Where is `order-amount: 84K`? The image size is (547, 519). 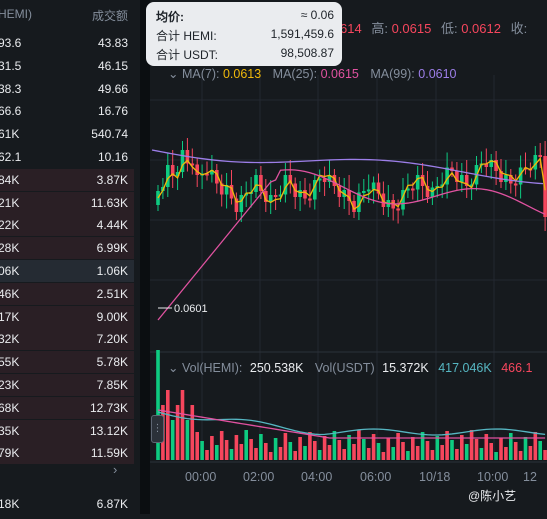 order-amount: 84K is located at coordinates (10, 179).